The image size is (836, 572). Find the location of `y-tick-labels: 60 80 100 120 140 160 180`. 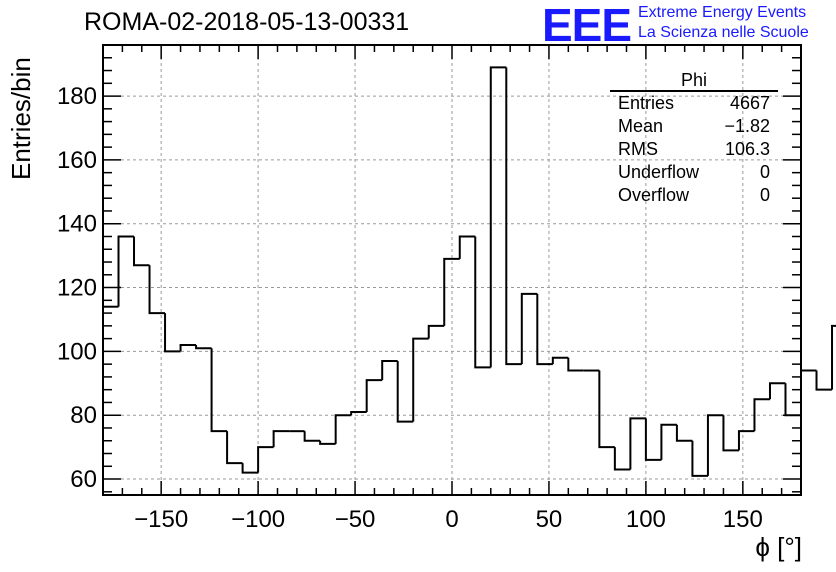

y-tick-labels: 60 80 100 120 140 160 180 is located at coordinates (77, 288).